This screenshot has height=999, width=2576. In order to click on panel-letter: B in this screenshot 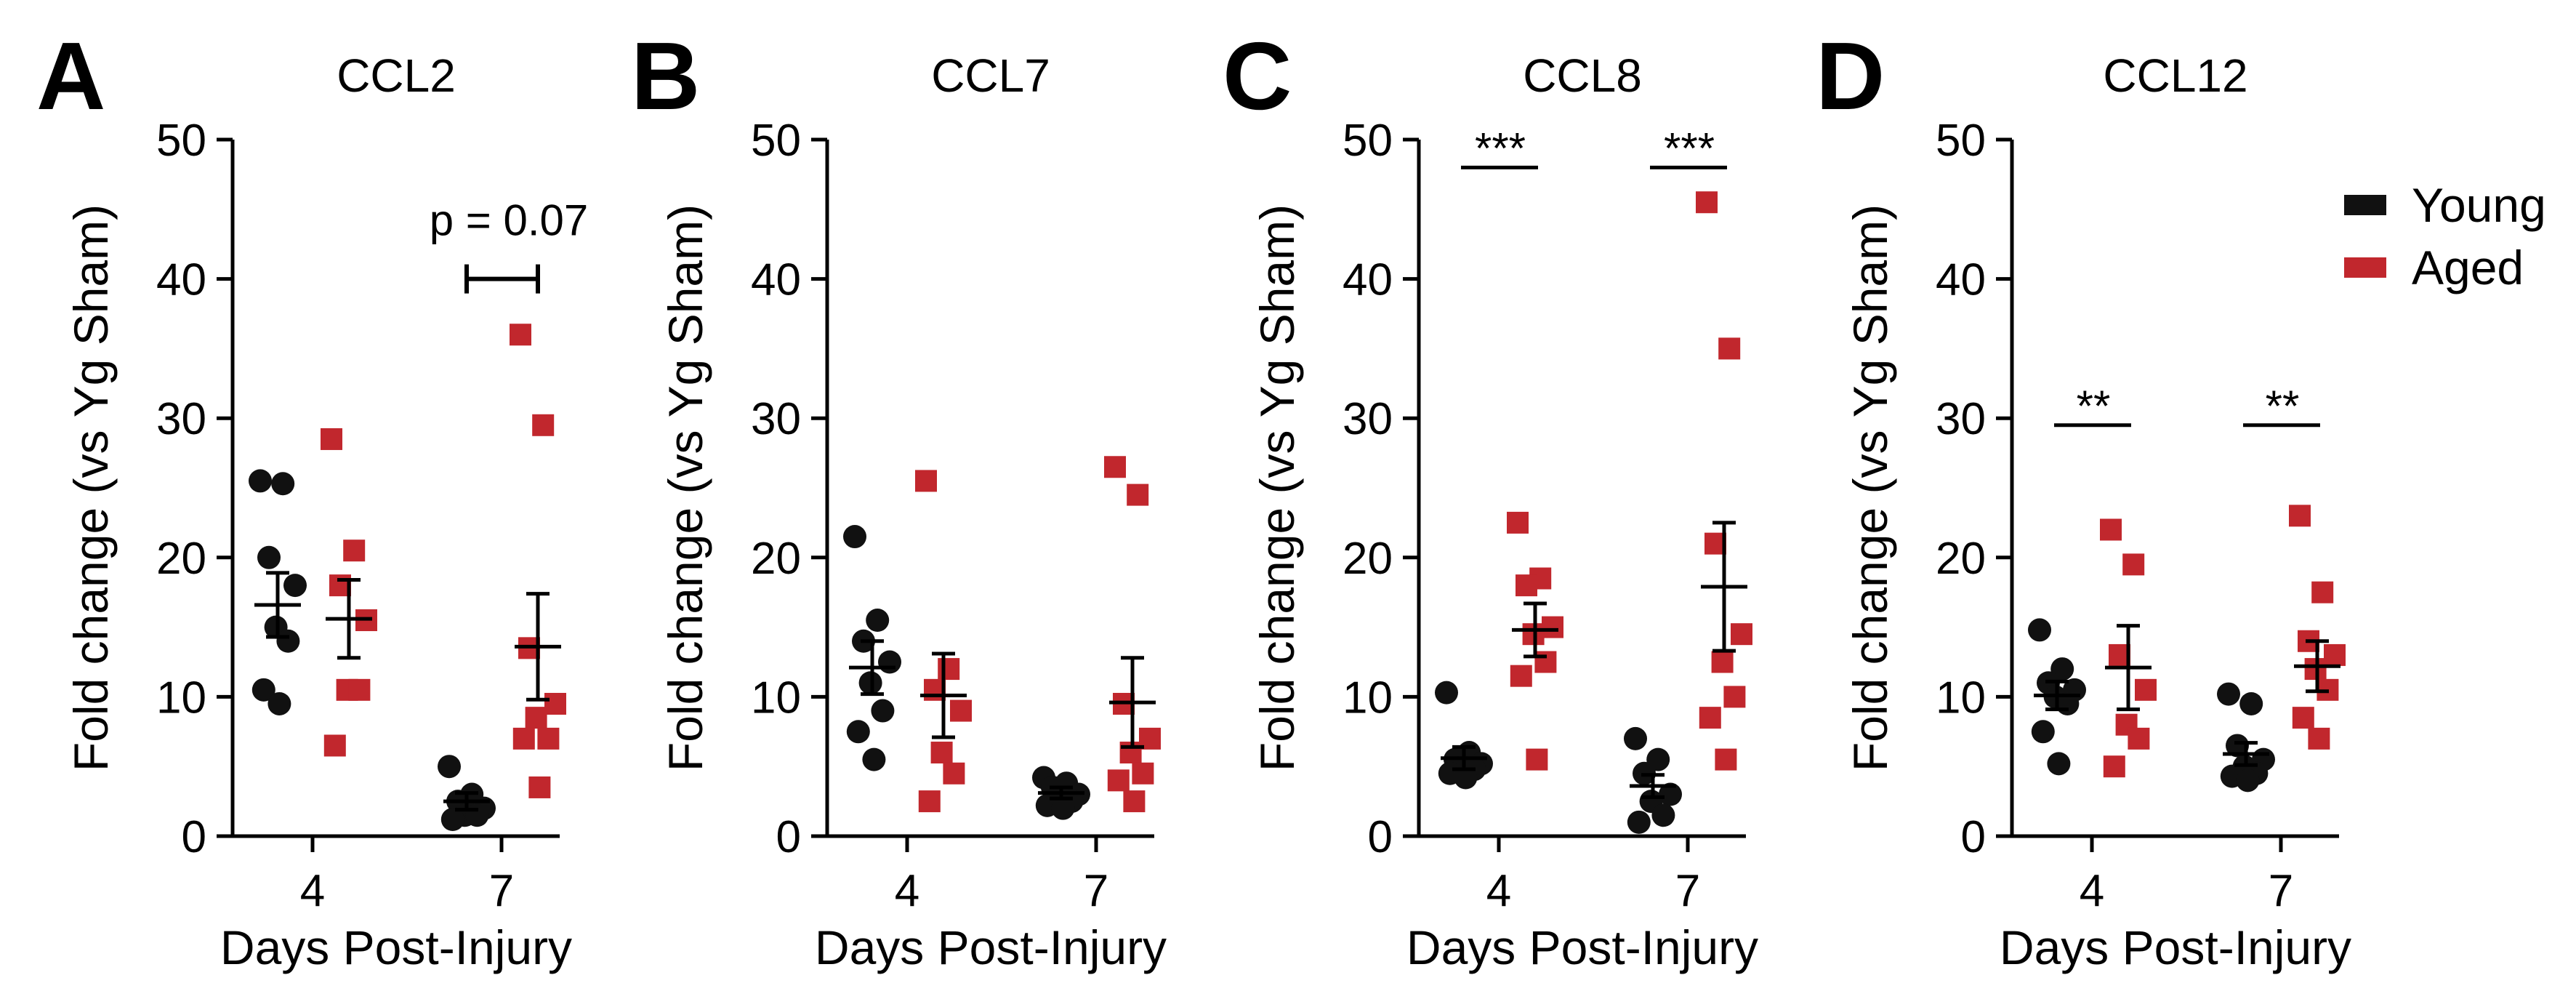, I will do `click(665, 76)`.